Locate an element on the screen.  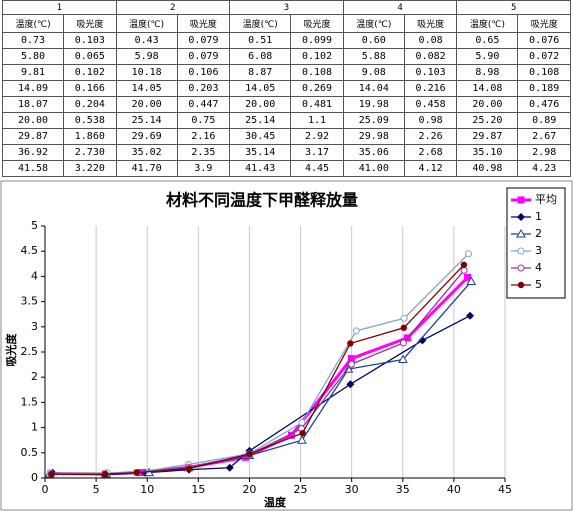
y-tick-label: 3 is located at coordinates (34, 326).